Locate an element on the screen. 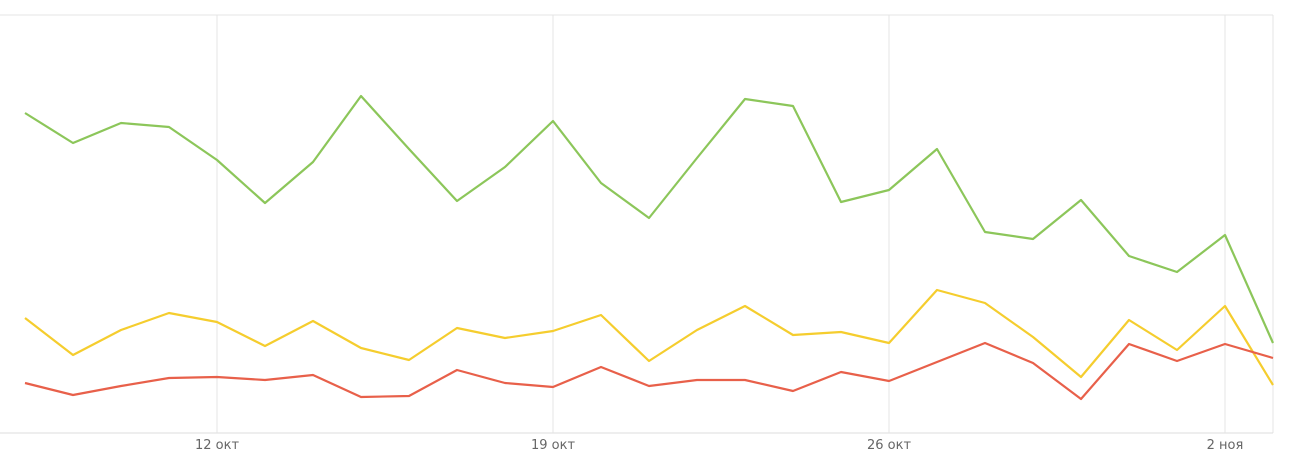 This screenshot has width=1291, height=450. x-tick-label: 26 окт is located at coordinates (889, 444).